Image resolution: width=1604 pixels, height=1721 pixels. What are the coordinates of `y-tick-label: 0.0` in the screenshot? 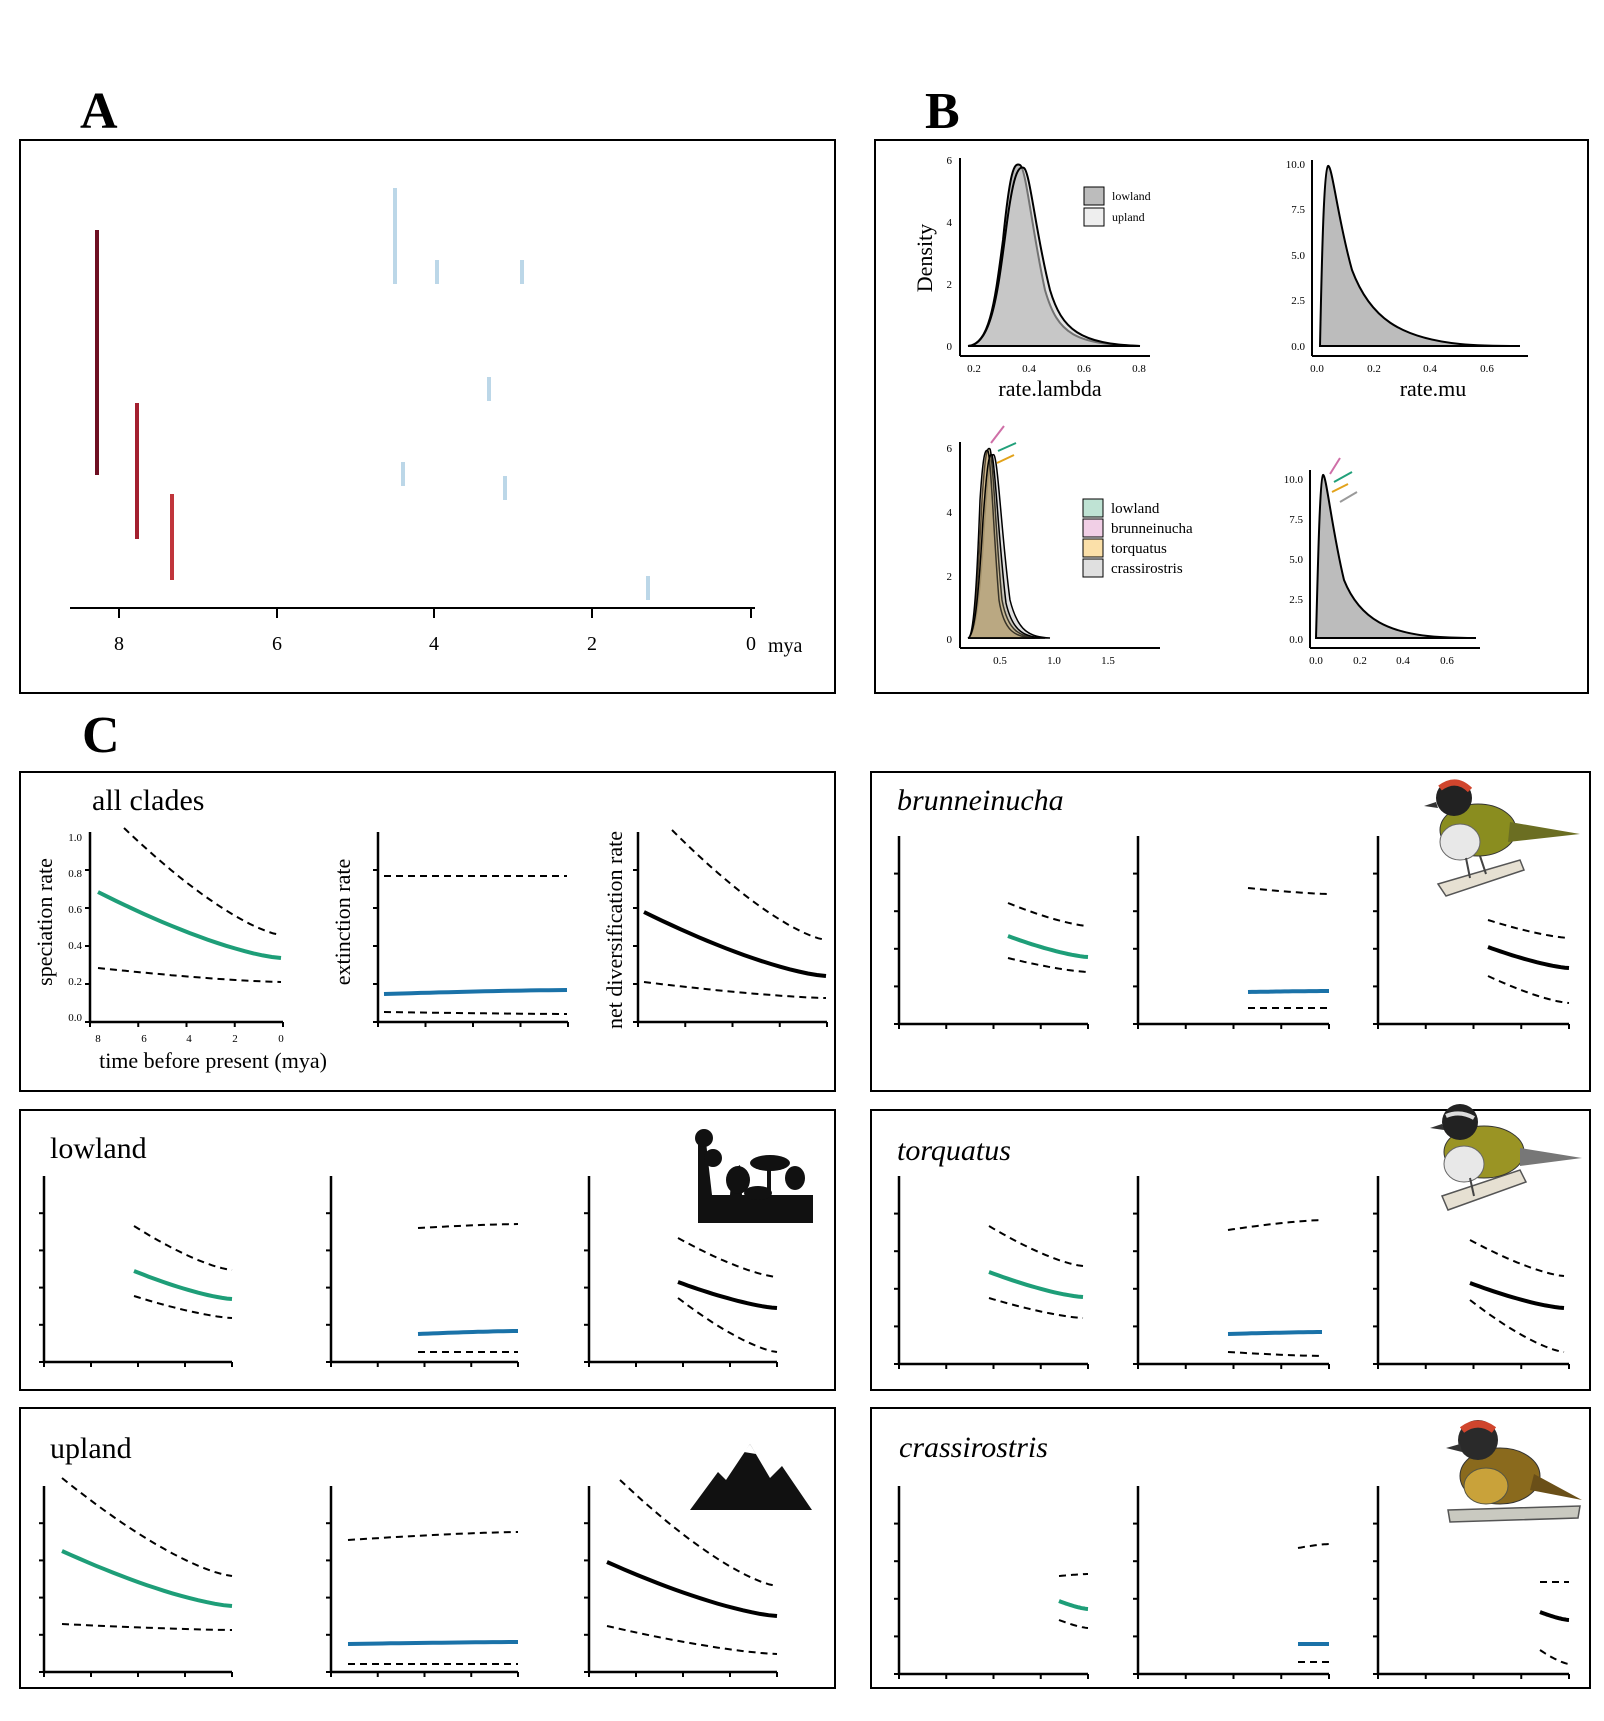 It's located at (75, 1018).